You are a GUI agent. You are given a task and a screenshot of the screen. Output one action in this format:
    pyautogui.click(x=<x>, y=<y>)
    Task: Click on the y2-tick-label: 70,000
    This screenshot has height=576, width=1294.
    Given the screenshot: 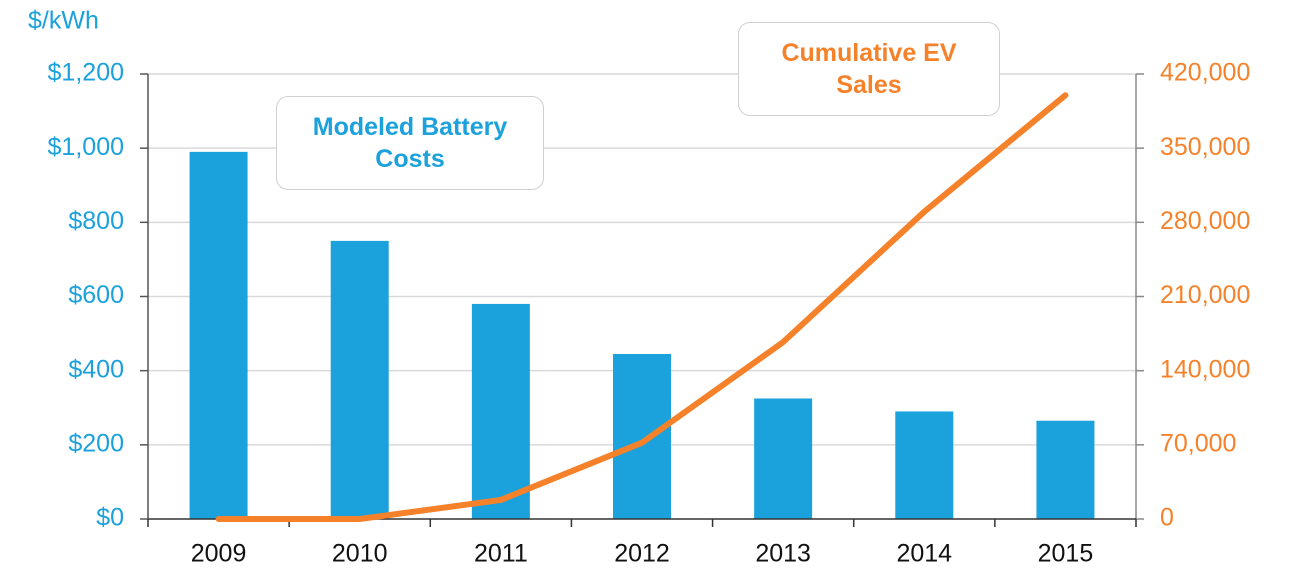 What is the action you would take?
    pyautogui.click(x=1198, y=443)
    